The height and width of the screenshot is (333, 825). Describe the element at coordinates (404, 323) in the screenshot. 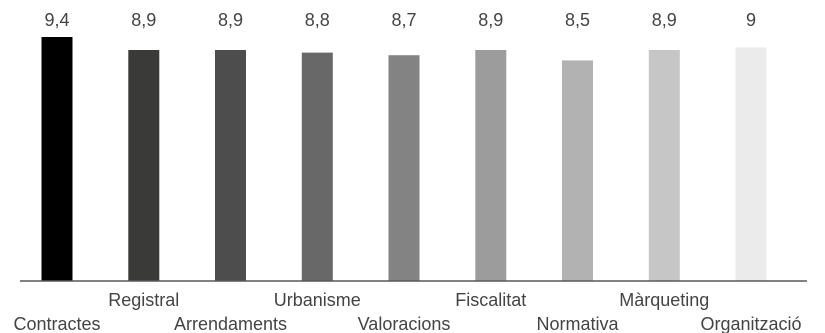

I see `category-label: Valoracions` at that location.